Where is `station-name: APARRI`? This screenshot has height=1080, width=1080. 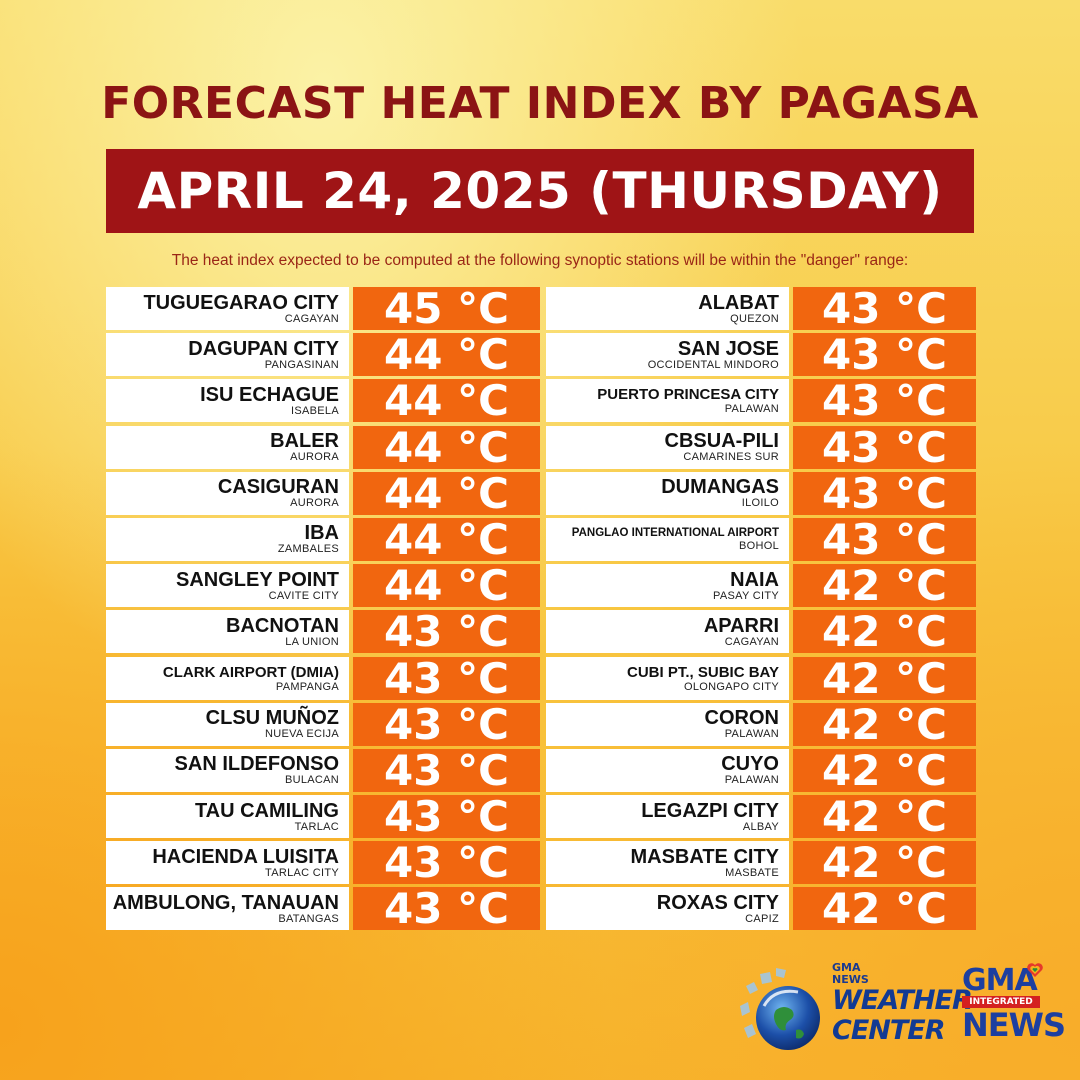
station-name: APARRI is located at coordinates (741, 625).